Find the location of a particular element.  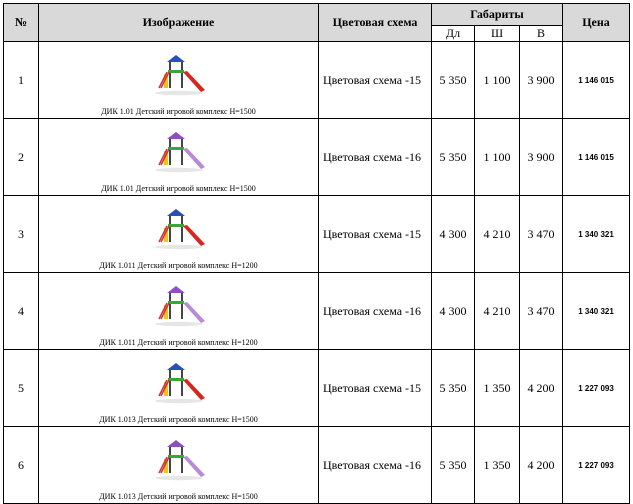

row-number: 2 is located at coordinates (21, 157).